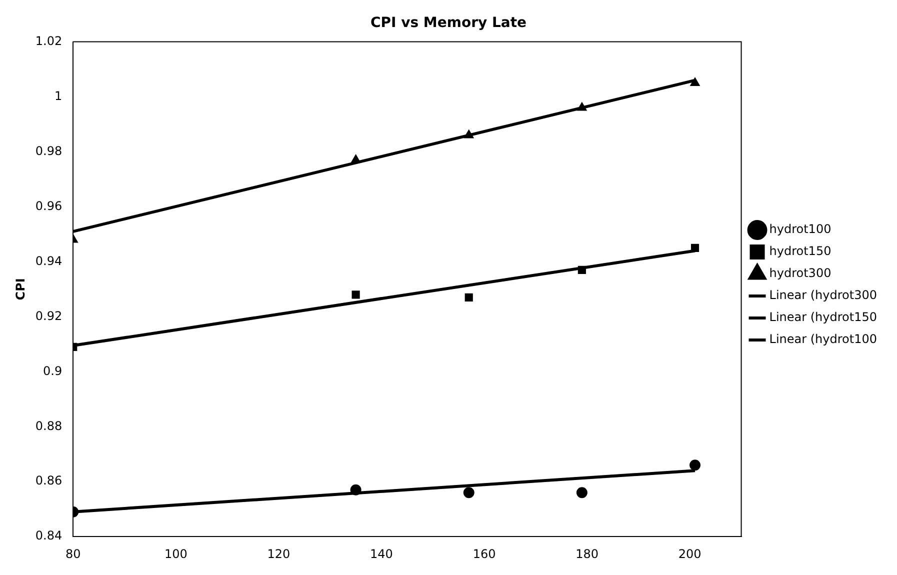 This screenshot has height=575, width=897. What do you see at coordinates (823, 339) in the screenshot?
I see `legend-label: Linear (hydrot100` at bounding box center [823, 339].